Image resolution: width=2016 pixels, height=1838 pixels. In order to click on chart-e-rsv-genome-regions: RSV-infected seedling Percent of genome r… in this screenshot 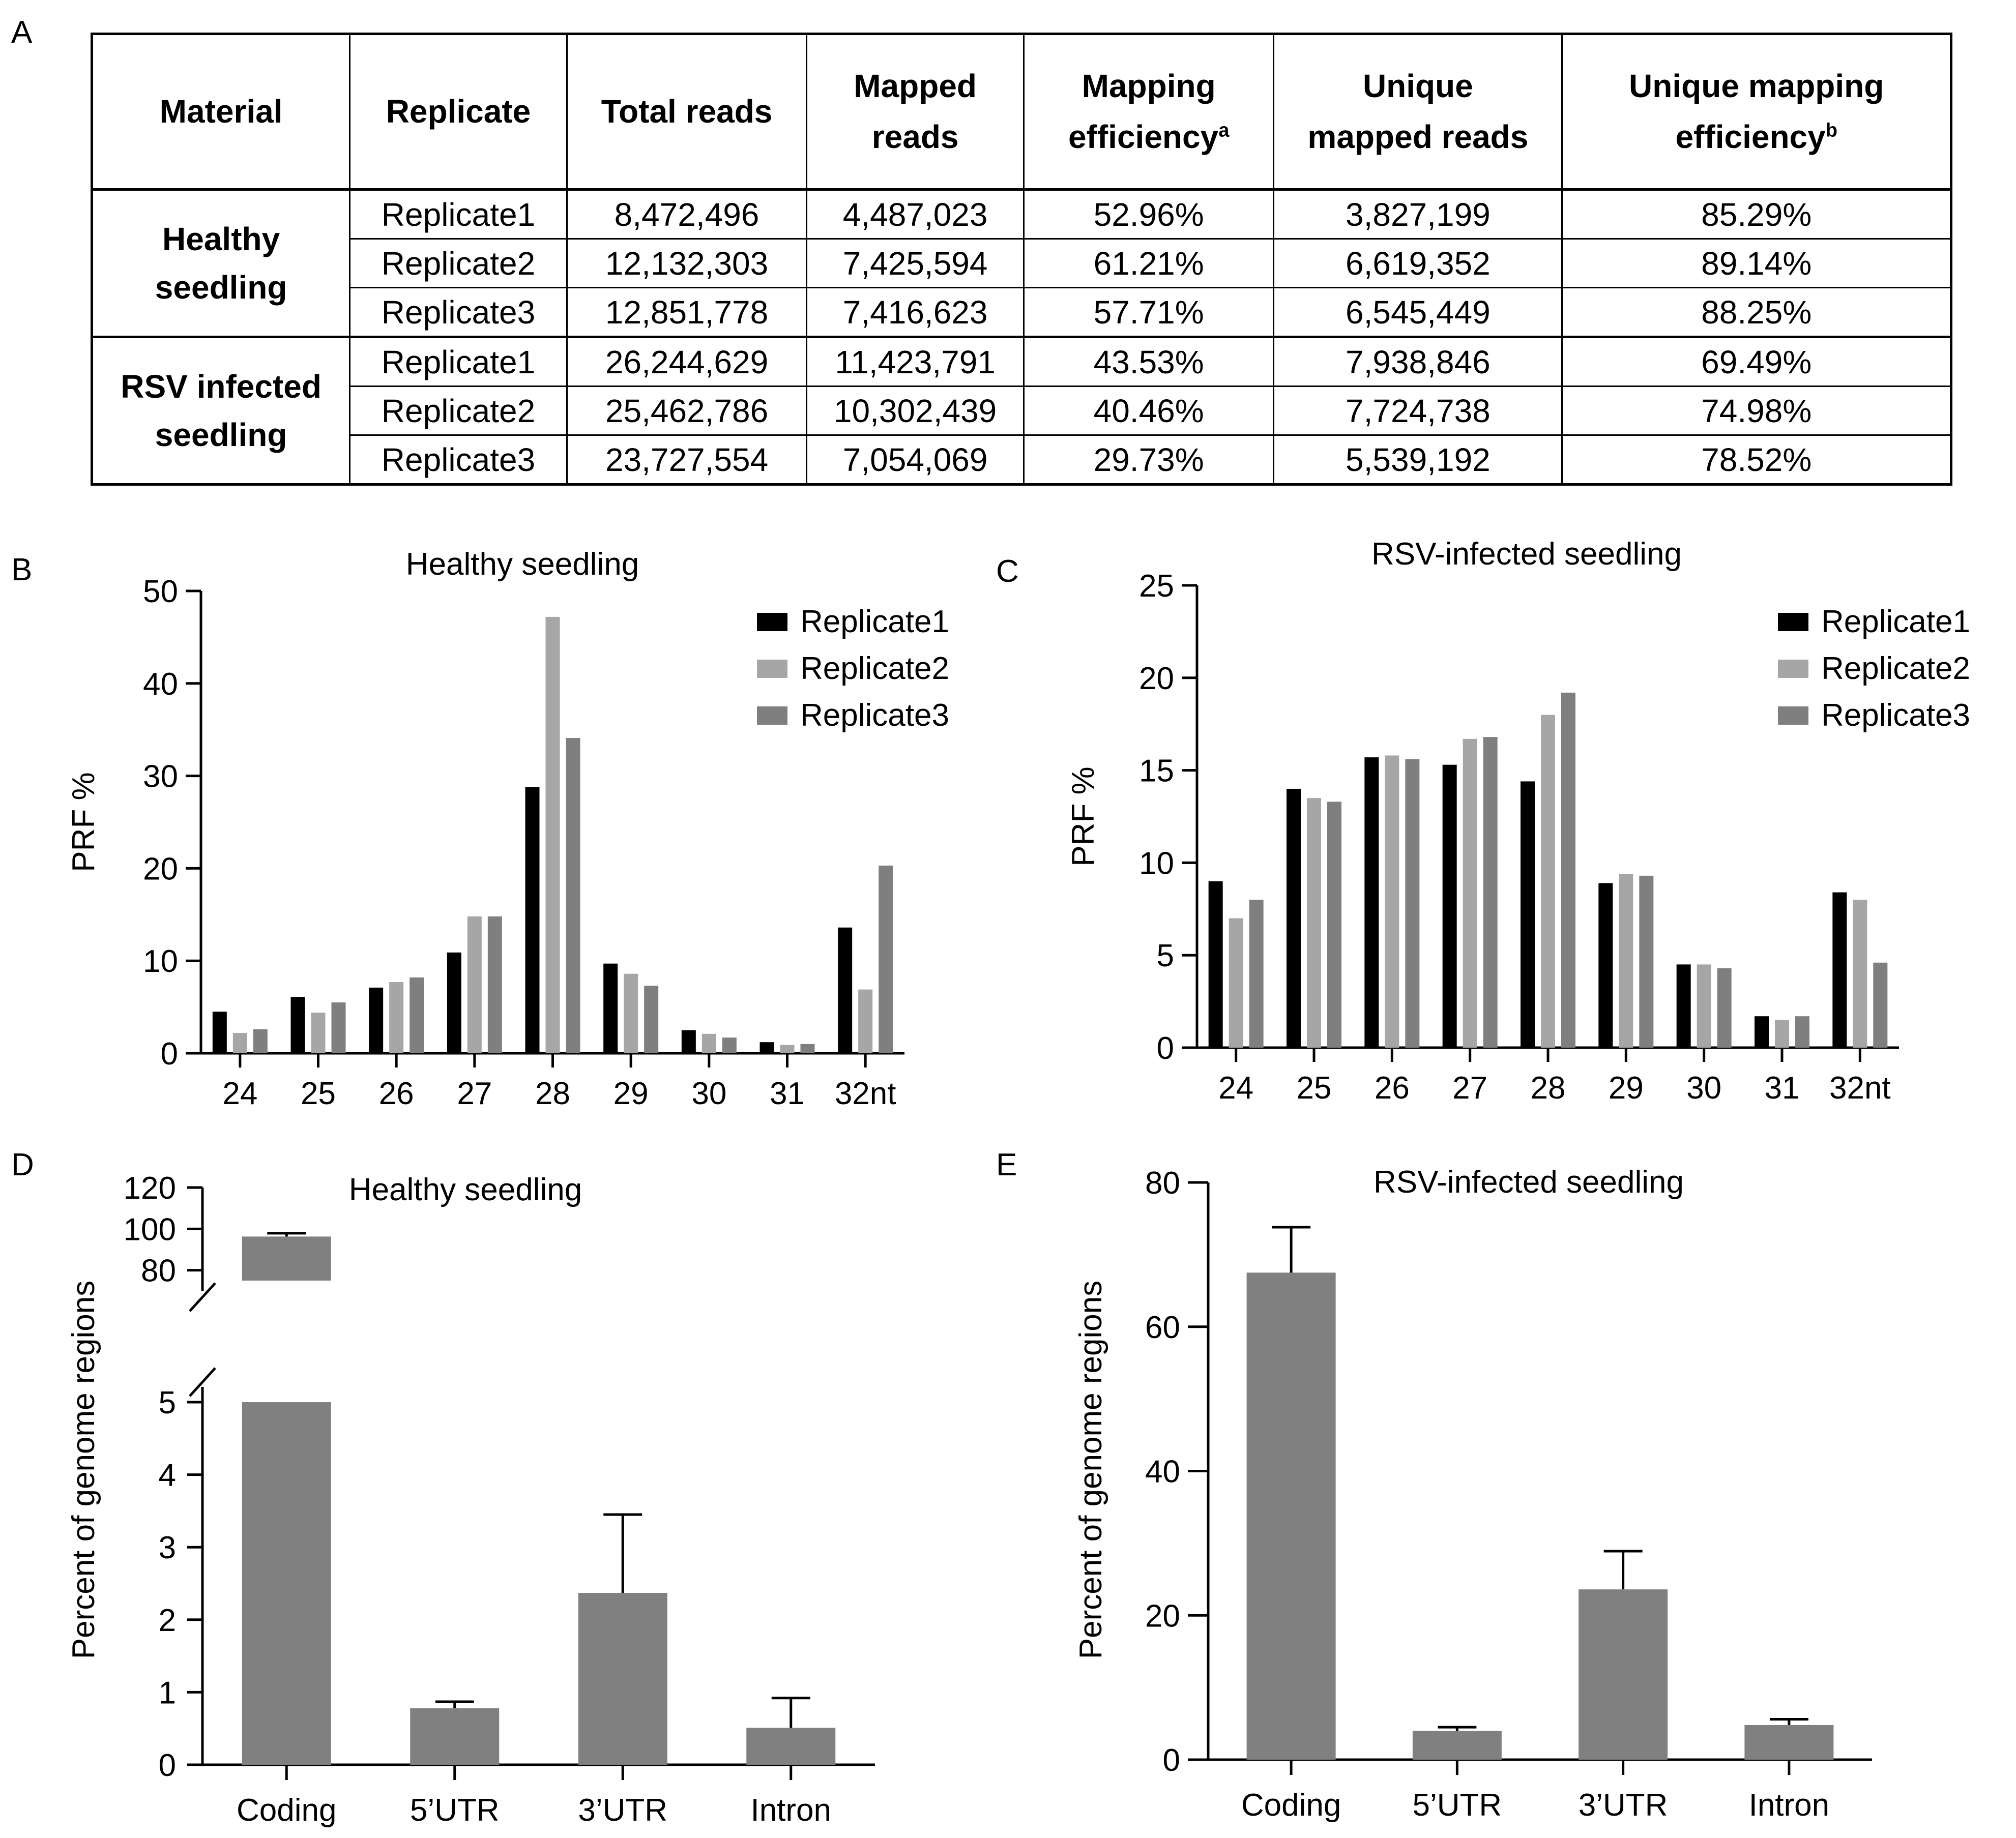, I will do `click(1473, 1494)`.